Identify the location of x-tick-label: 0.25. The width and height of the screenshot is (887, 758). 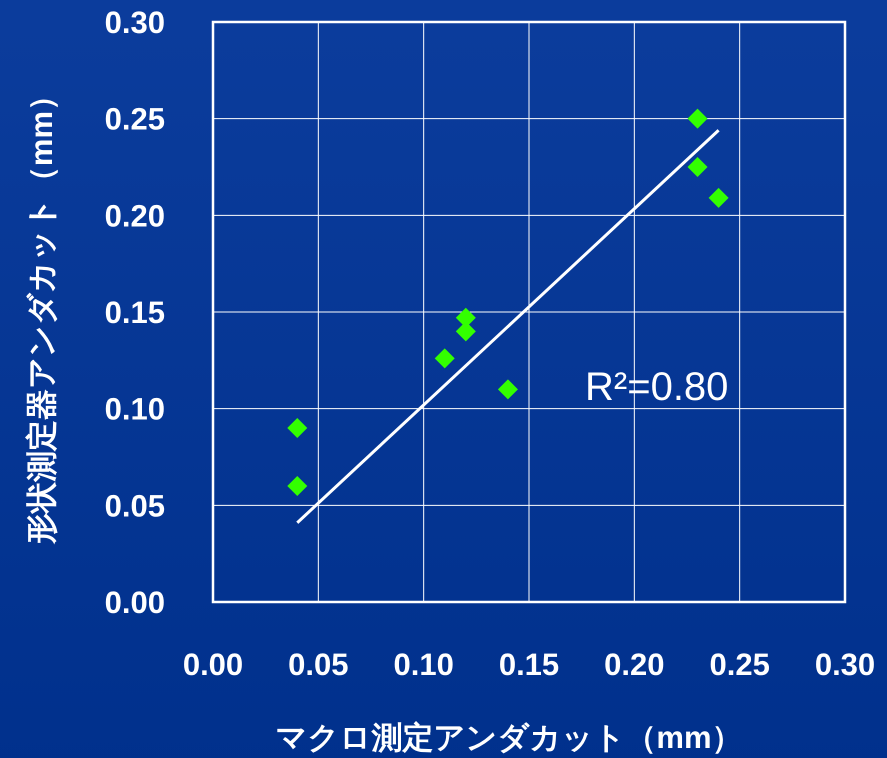
(739, 664).